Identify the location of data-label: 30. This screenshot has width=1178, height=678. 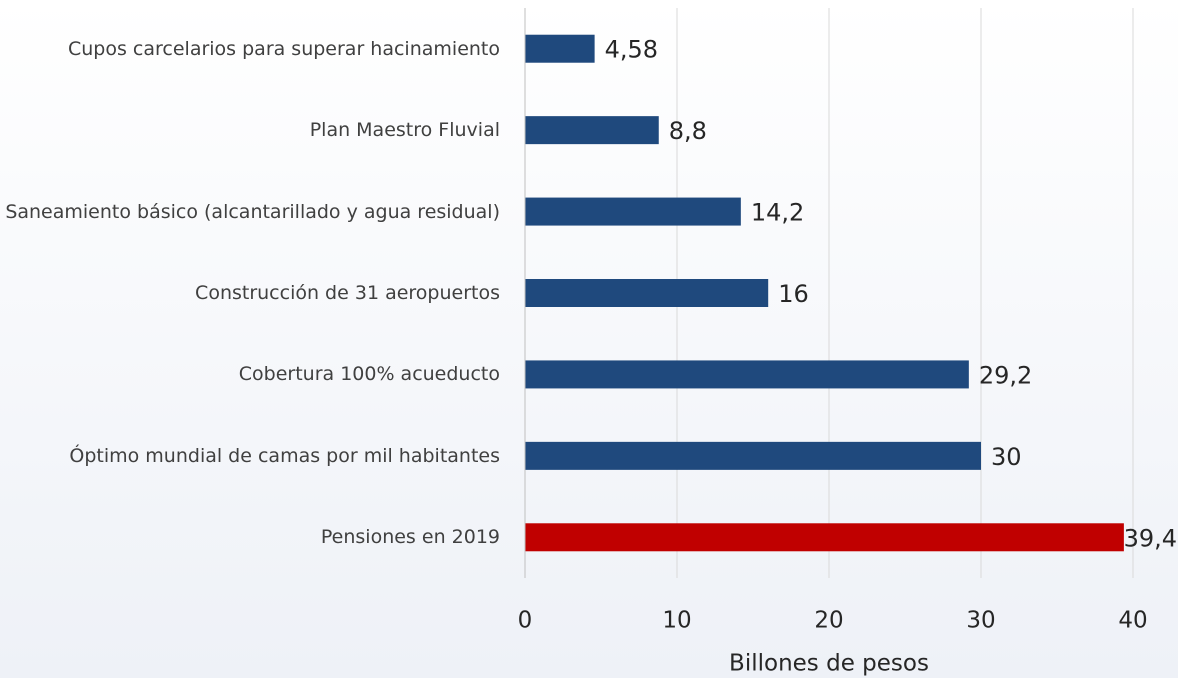
(1006, 457).